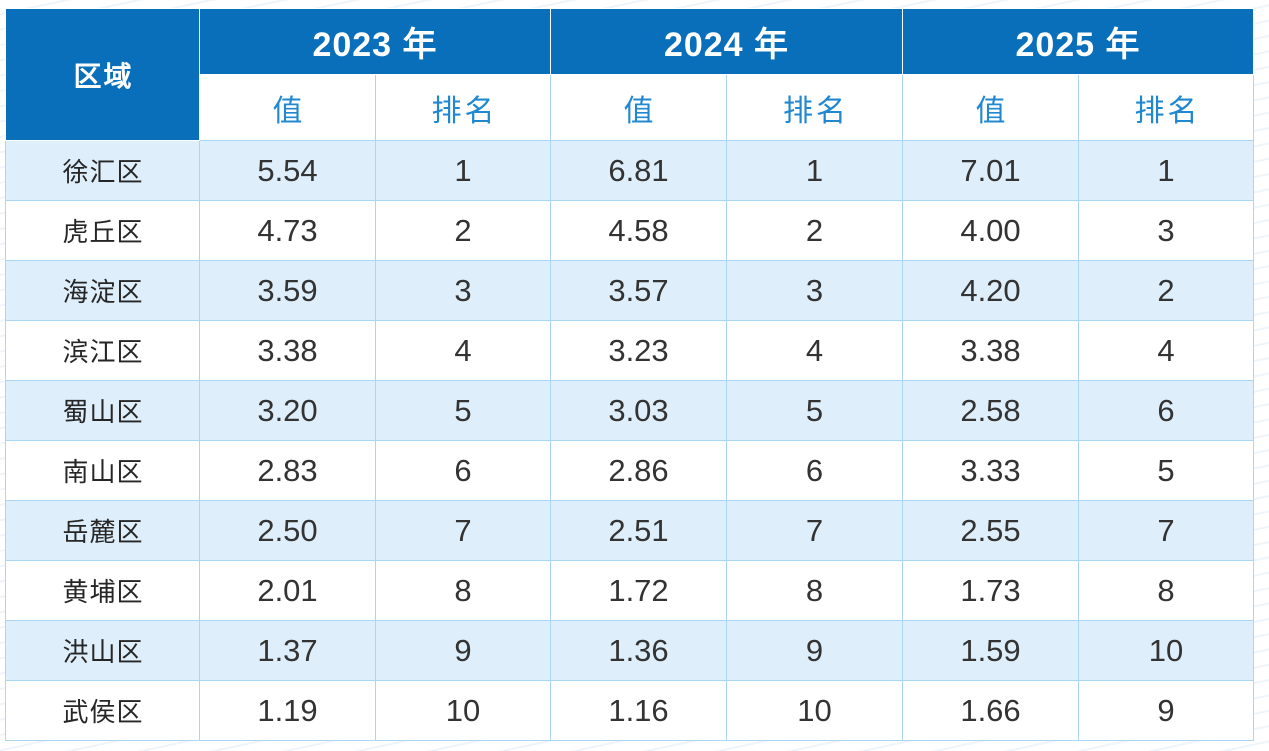  Describe the element at coordinates (990, 650) in the screenshot. I see `value-cell: 1.59` at that location.